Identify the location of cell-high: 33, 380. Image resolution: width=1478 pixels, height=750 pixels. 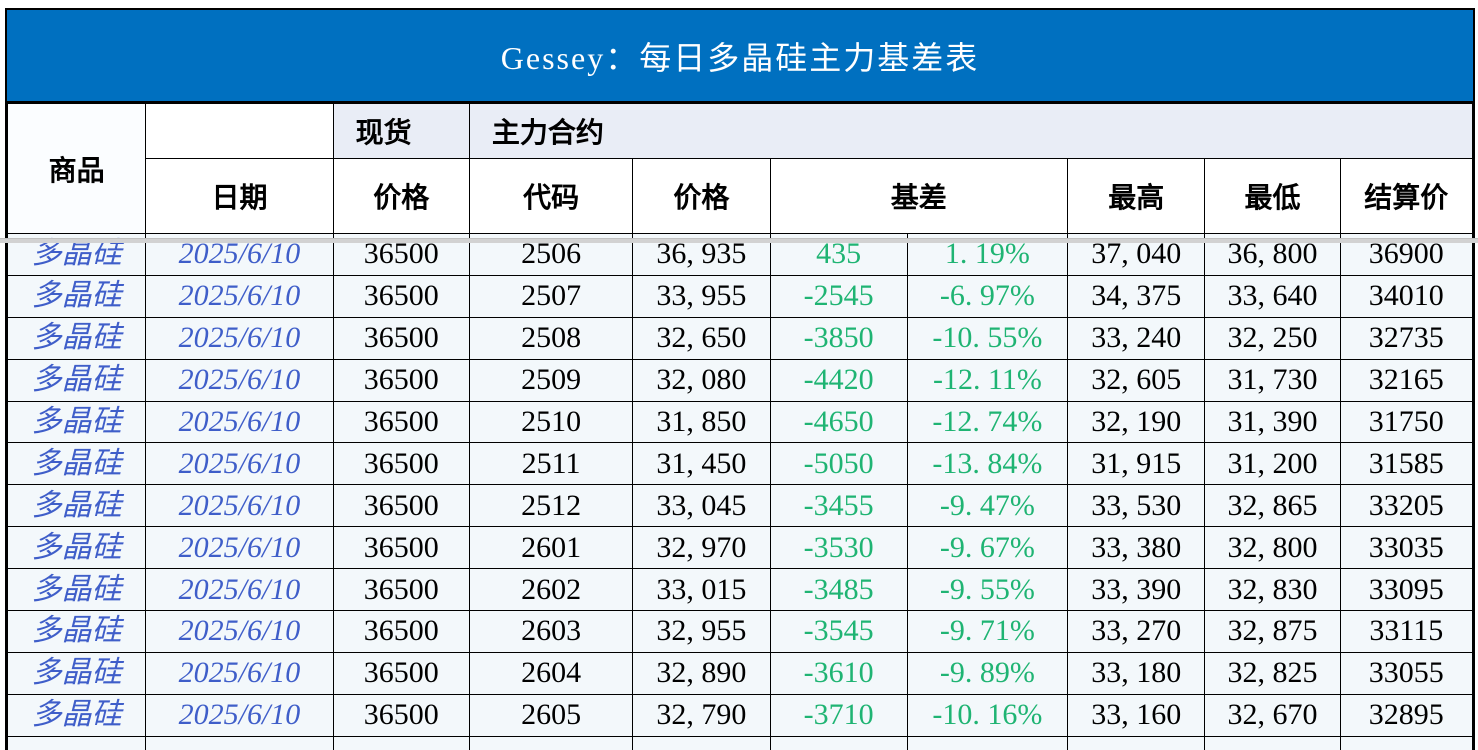
(1136, 548).